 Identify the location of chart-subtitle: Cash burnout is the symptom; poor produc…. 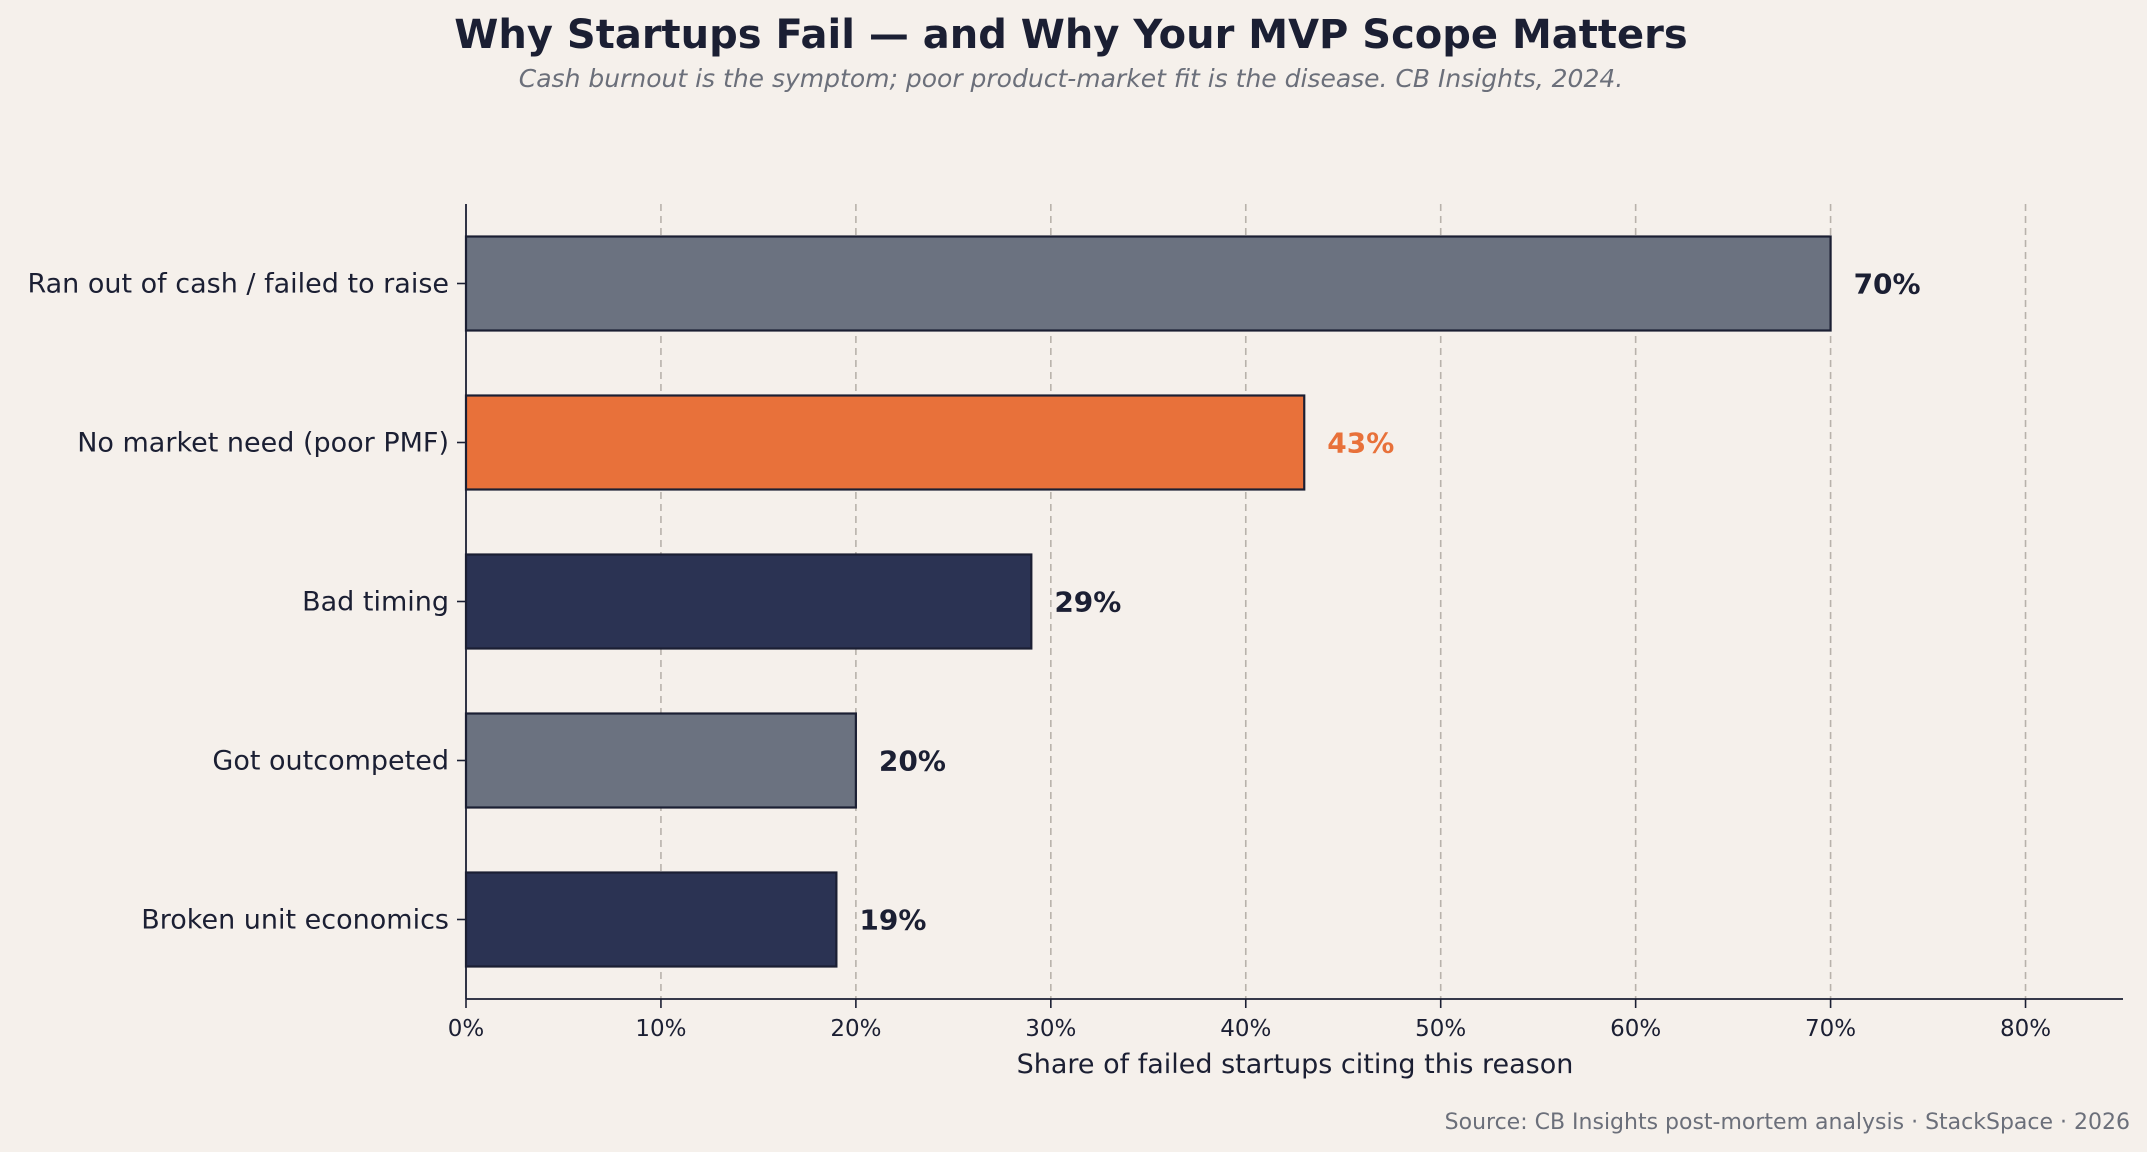
(1071, 78).